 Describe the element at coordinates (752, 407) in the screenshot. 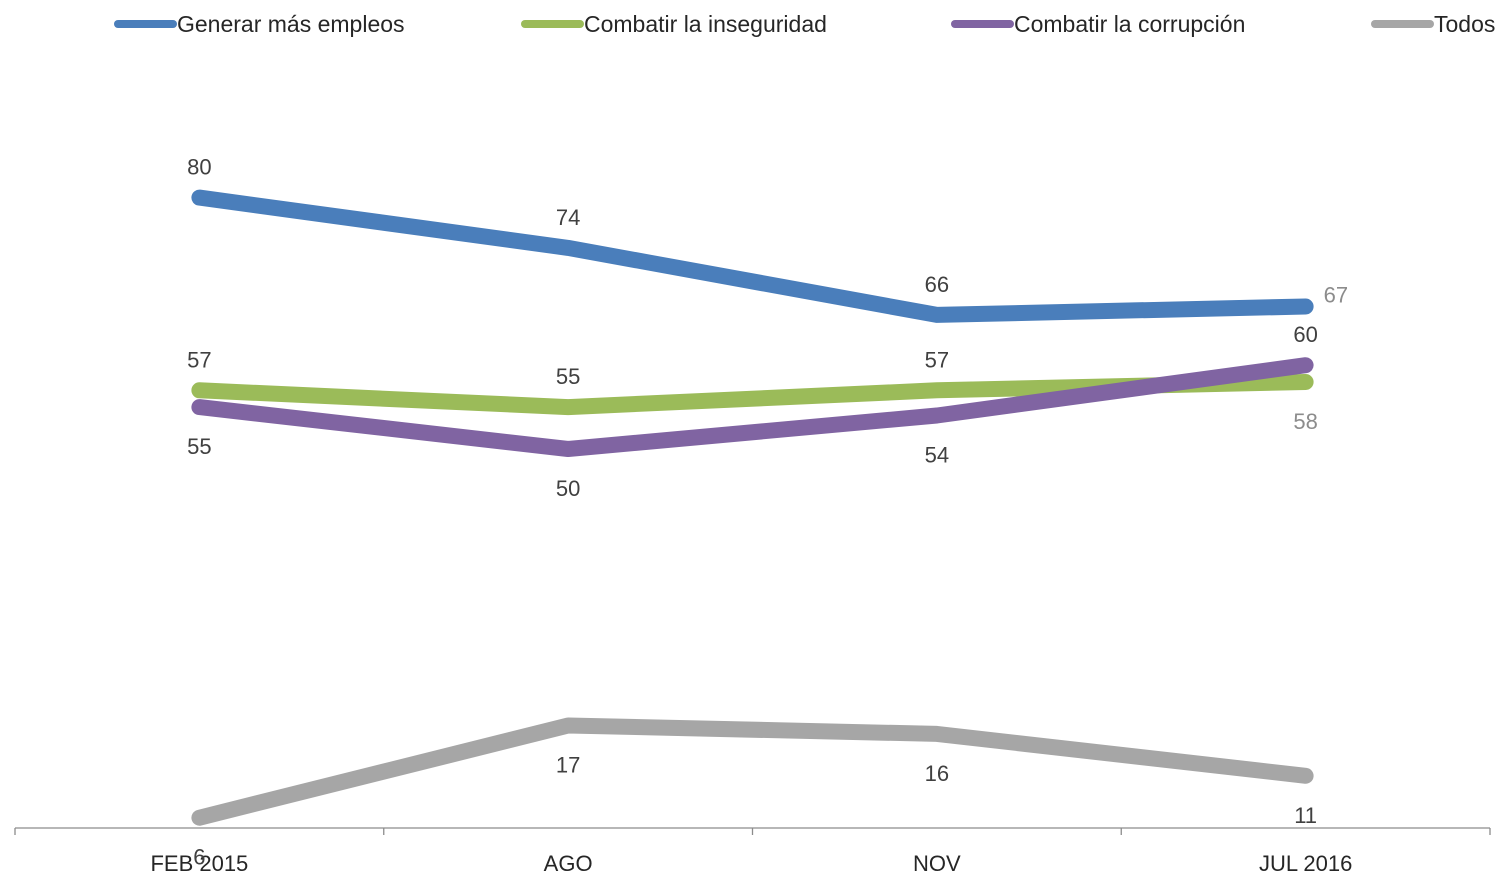

I see `series-line-combatir-la-corrupcion` at that location.